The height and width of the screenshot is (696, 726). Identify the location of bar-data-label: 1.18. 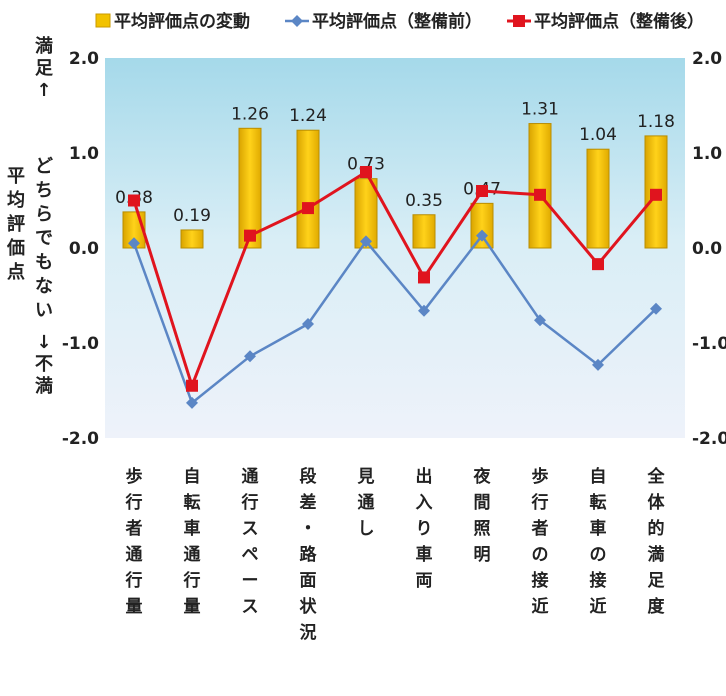
(656, 122).